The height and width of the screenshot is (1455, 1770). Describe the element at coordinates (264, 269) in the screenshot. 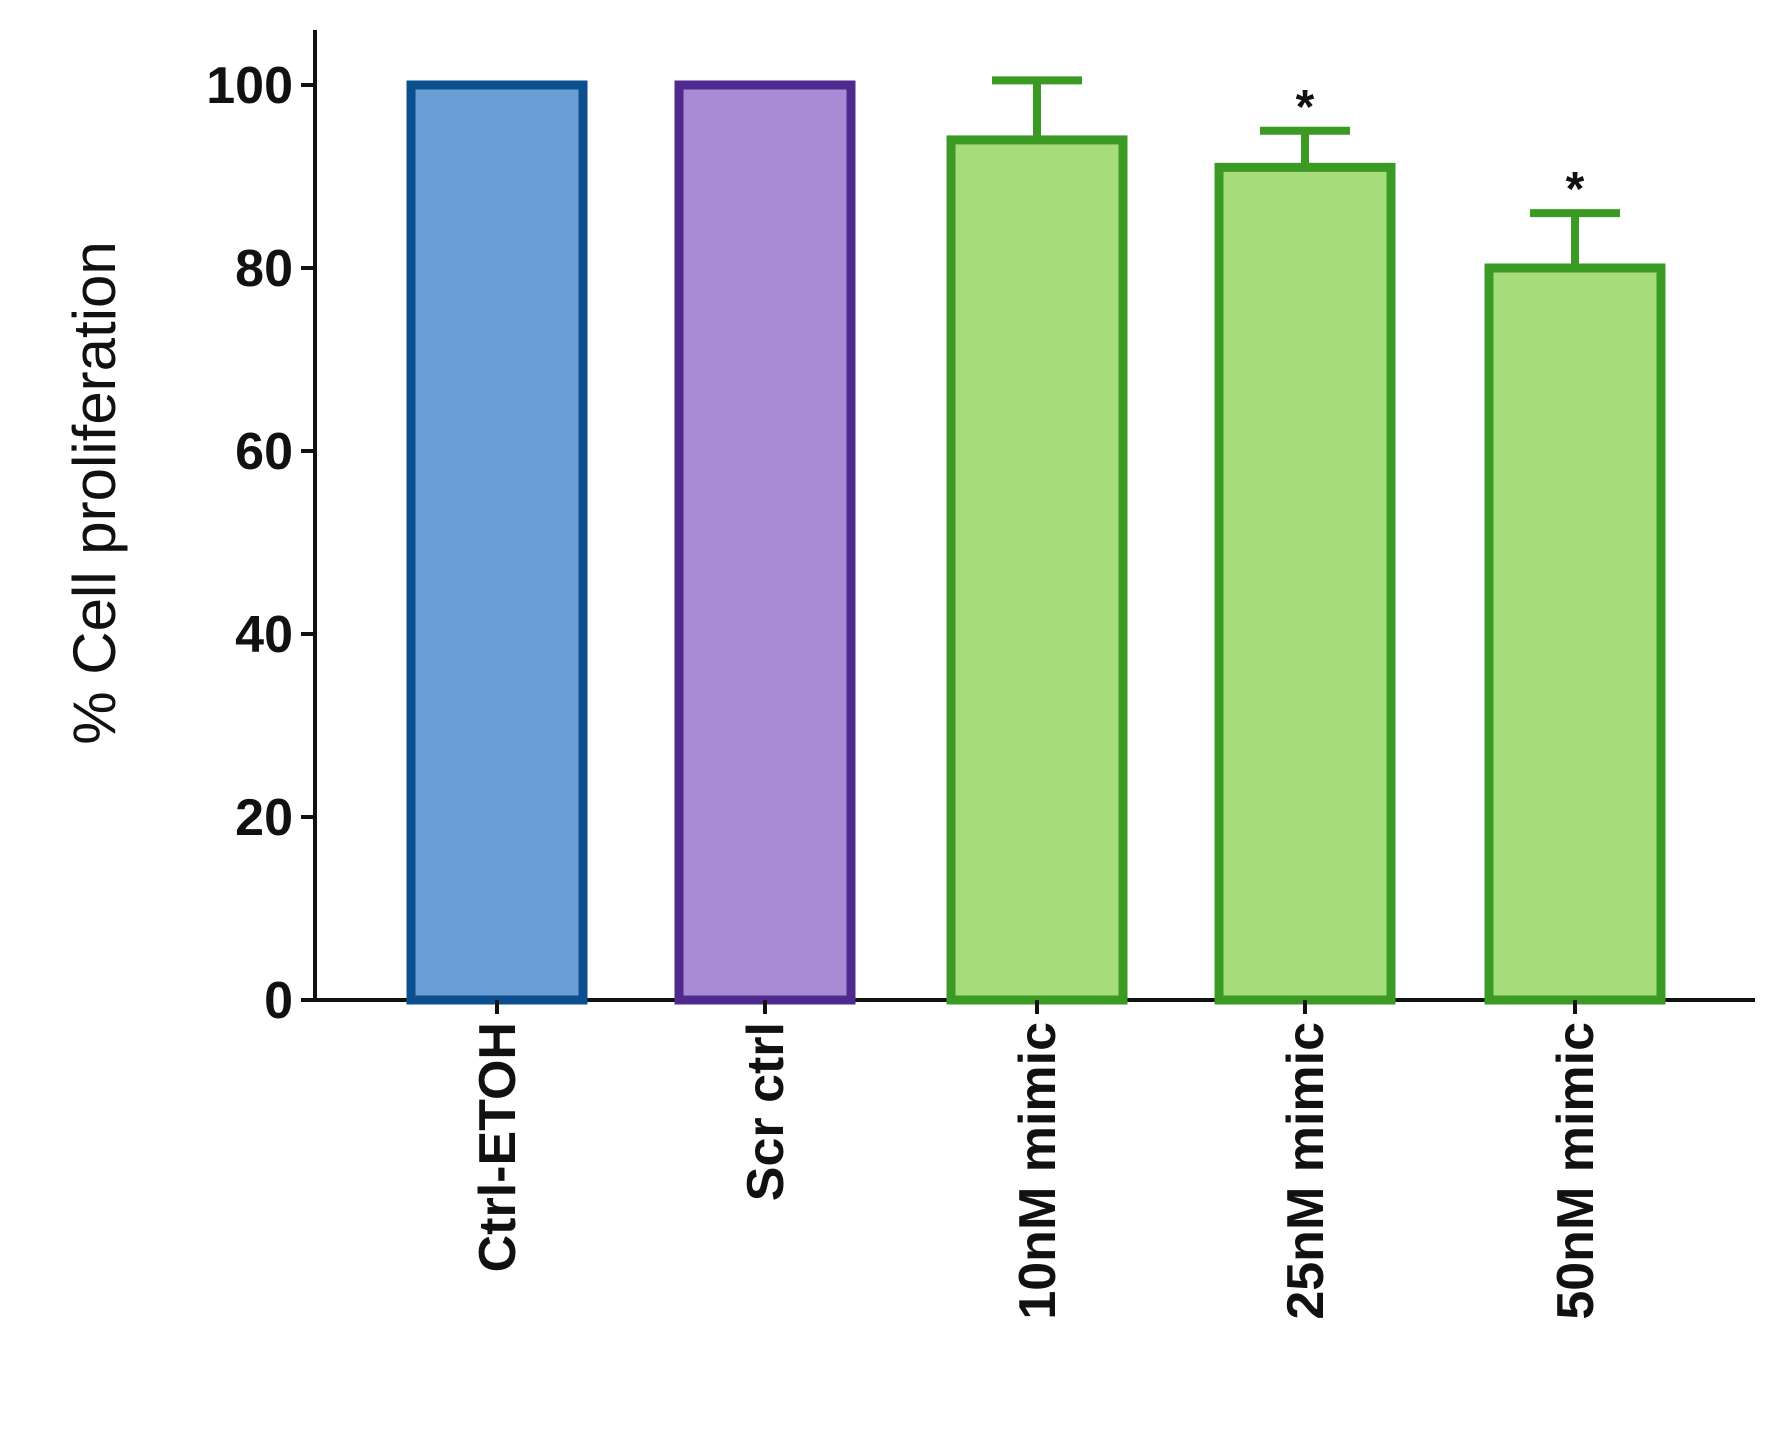

I see `y-tick-label: 80` at that location.